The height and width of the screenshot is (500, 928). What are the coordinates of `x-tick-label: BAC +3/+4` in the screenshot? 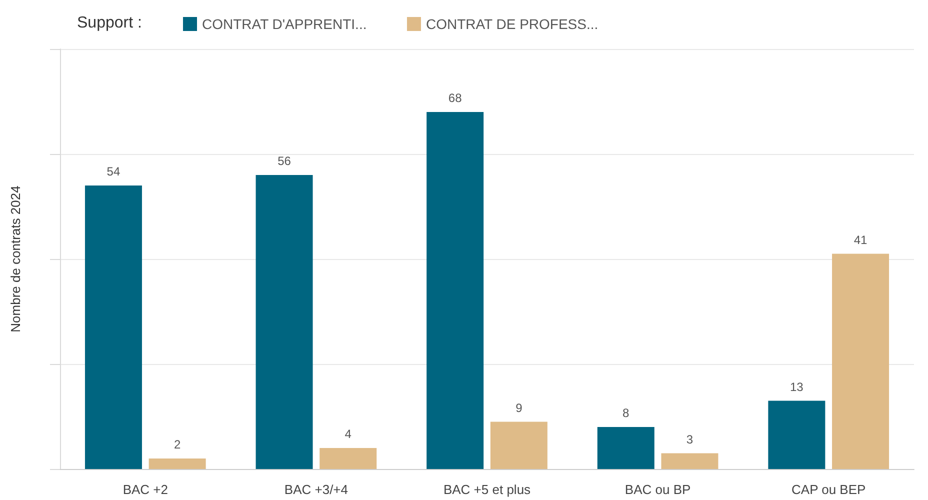 It's located at (316, 489).